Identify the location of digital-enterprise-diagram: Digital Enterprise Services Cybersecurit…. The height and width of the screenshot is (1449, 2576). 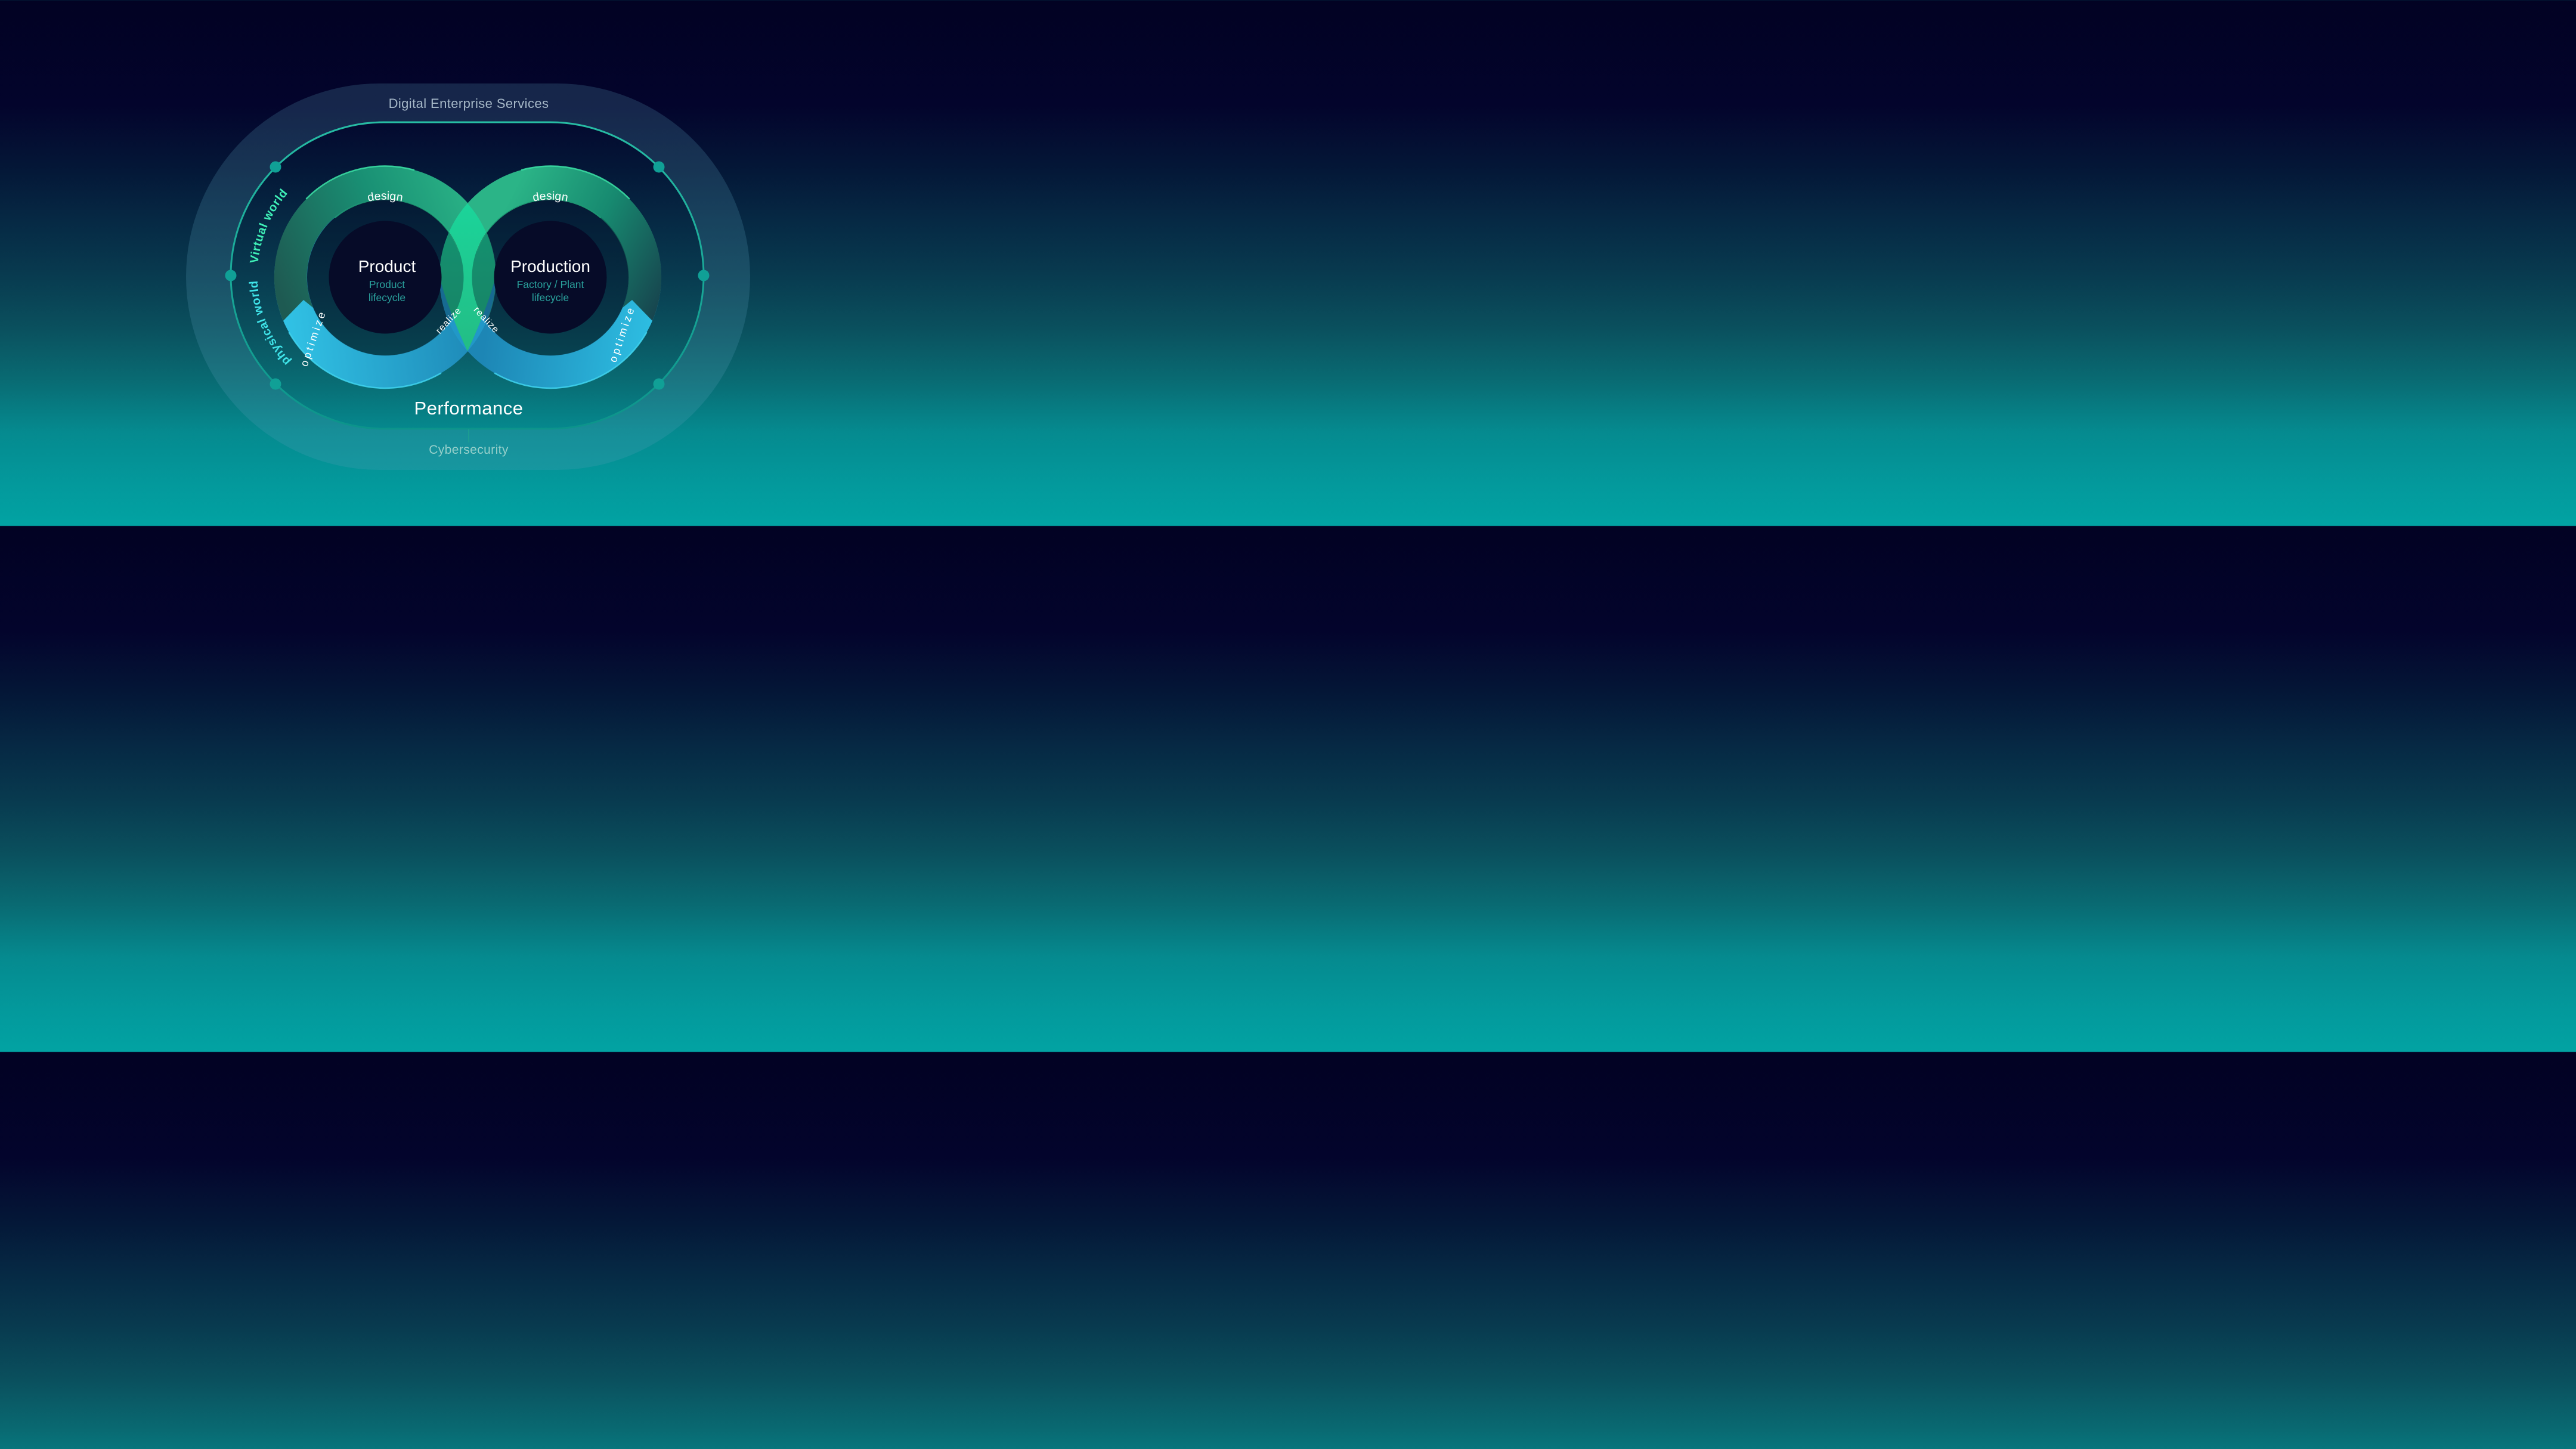
(468, 263).